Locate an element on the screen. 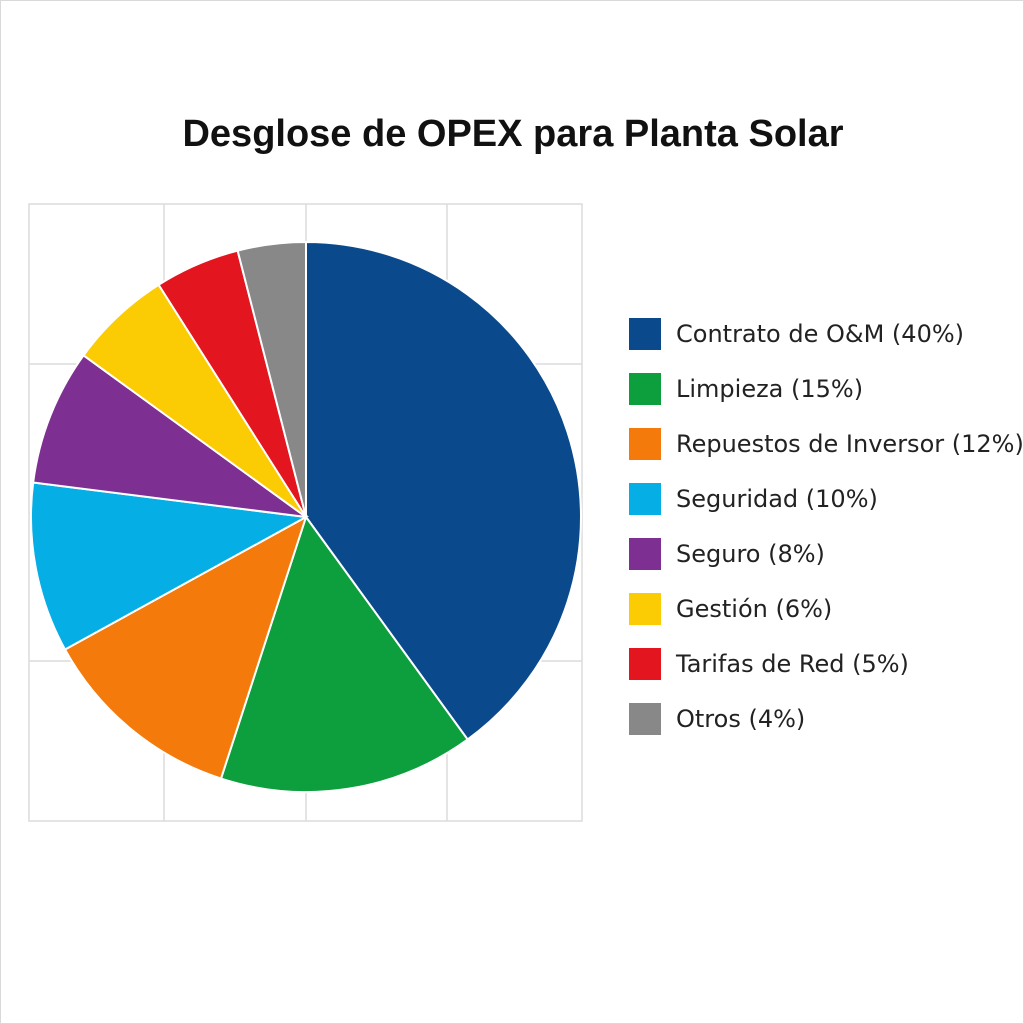  legend-item: Gestión (6%) is located at coordinates (826, 608).